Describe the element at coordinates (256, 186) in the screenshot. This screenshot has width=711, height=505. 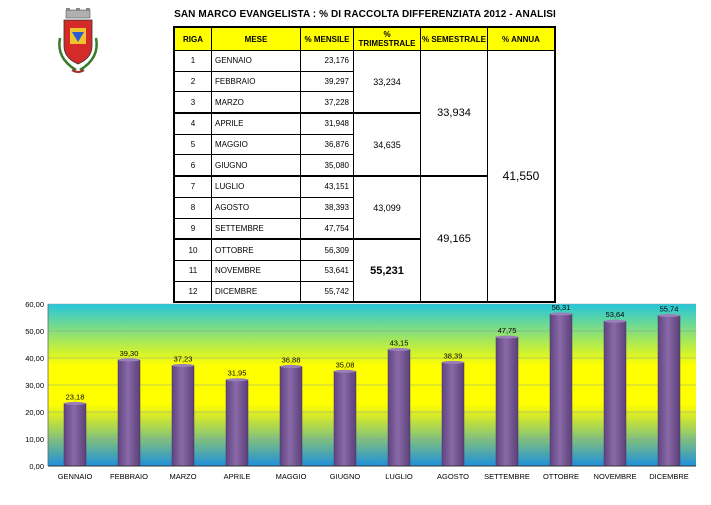
I see `cell-mese: LUGLIO` at that location.